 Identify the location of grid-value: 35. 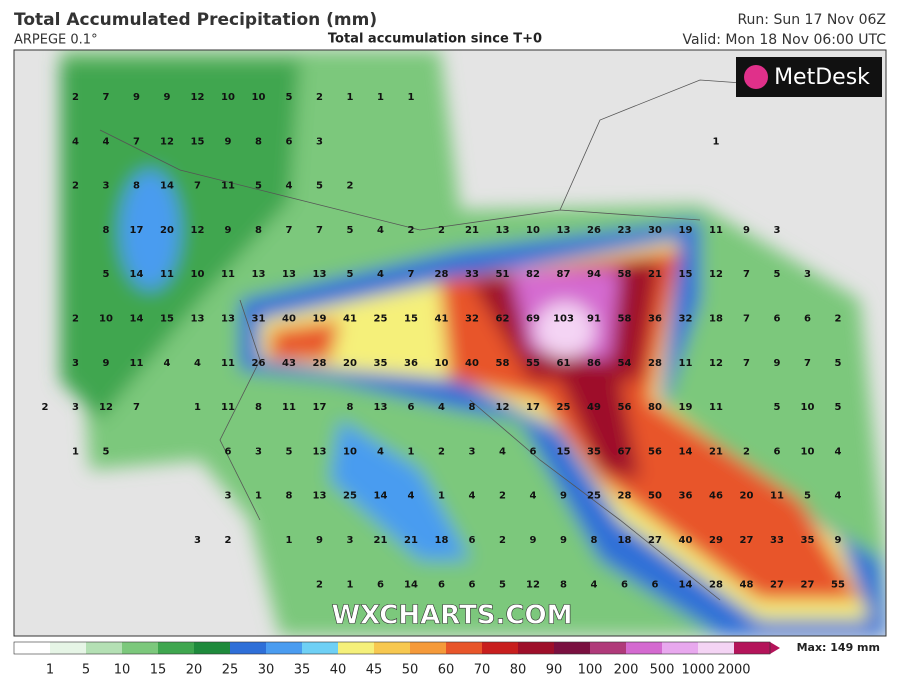
(808, 540).